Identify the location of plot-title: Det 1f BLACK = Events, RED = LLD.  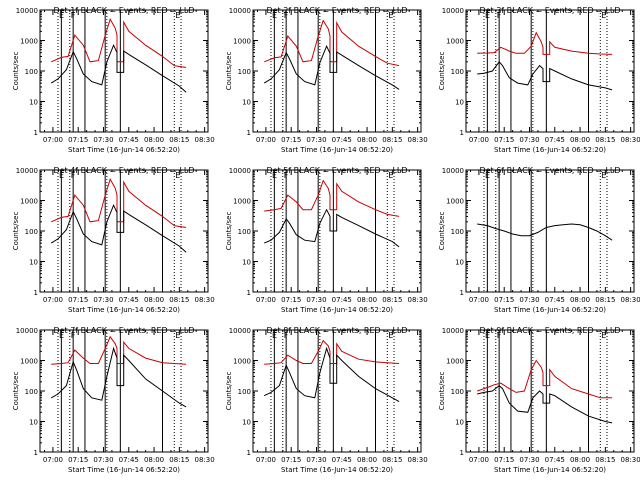
(123, 10).